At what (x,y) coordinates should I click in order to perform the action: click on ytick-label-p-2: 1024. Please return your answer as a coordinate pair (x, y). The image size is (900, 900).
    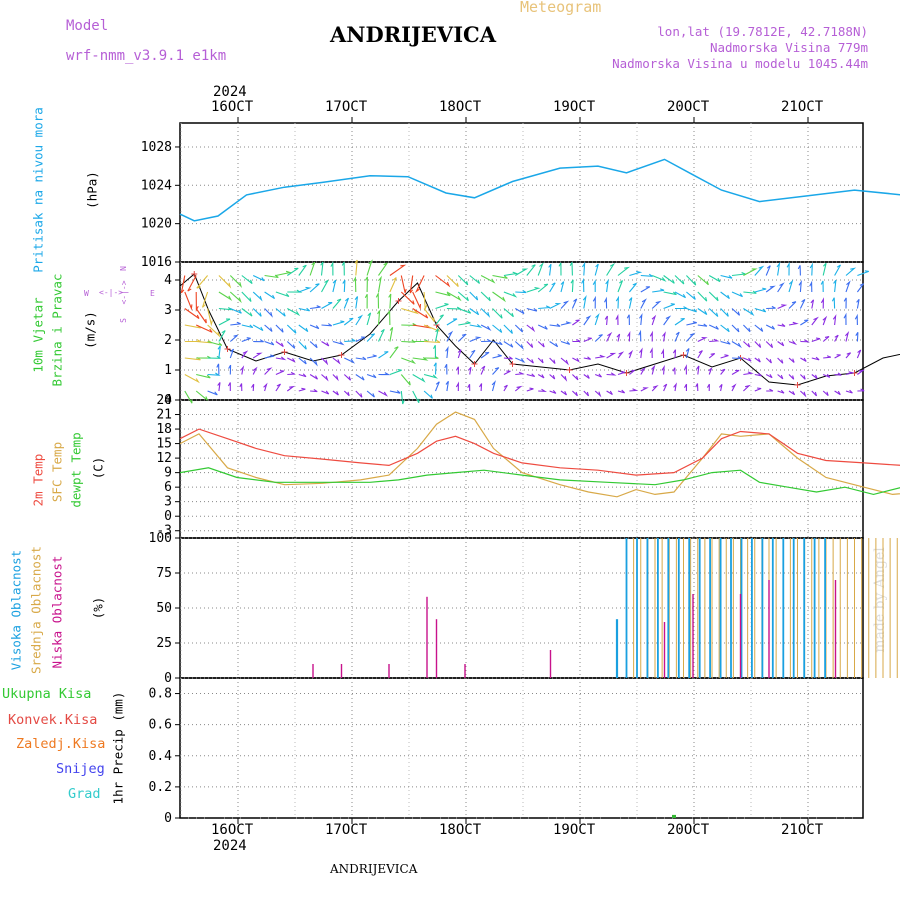
    Looking at the image, I should click on (156, 185).